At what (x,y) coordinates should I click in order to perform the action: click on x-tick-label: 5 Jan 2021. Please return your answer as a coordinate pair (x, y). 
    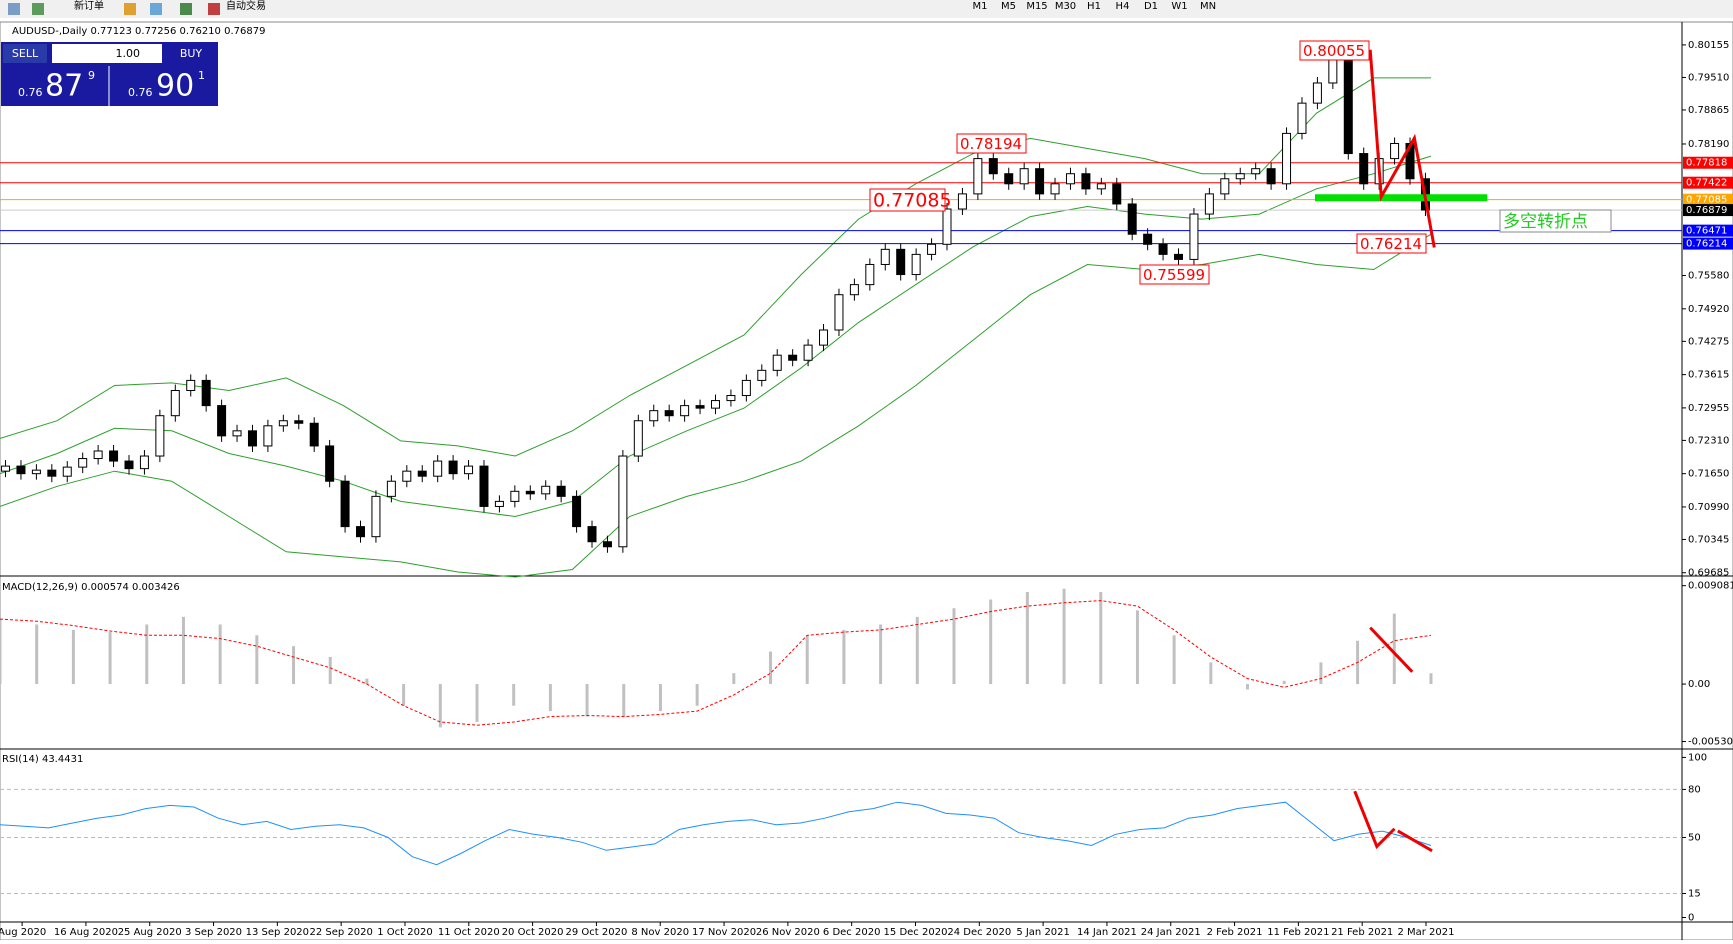
    Looking at the image, I should click on (1043, 932).